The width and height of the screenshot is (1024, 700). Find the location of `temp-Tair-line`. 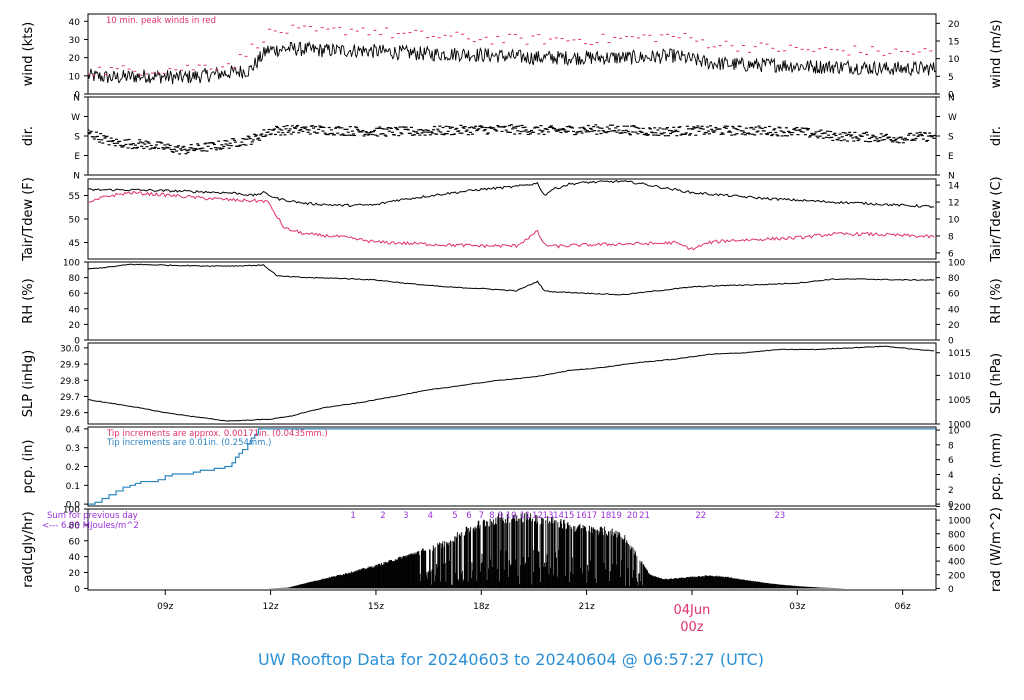

temp-Tair-line is located at coordinates (511, 193).